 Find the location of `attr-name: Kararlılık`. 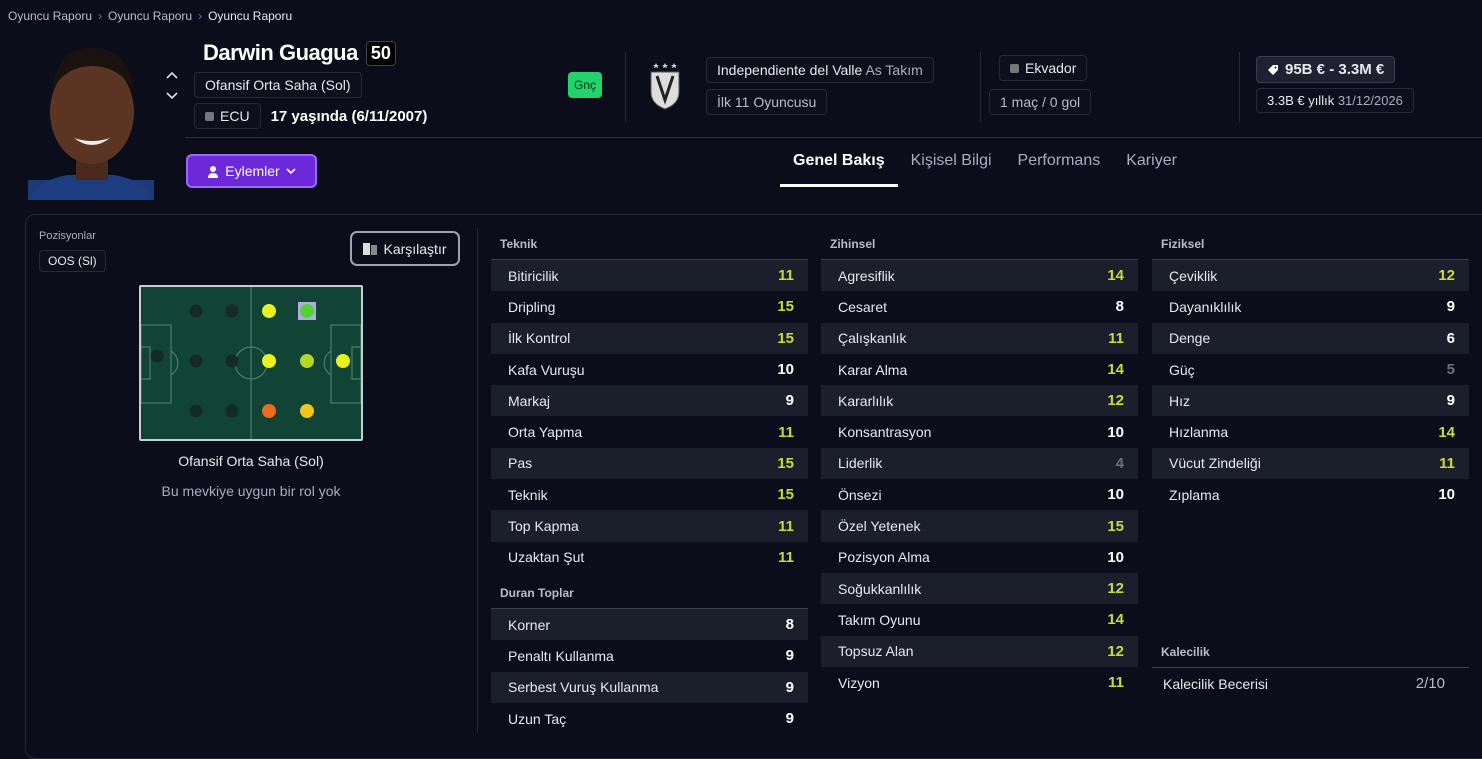

attr-name: Kararlılık is located at coordinates (866, 400).